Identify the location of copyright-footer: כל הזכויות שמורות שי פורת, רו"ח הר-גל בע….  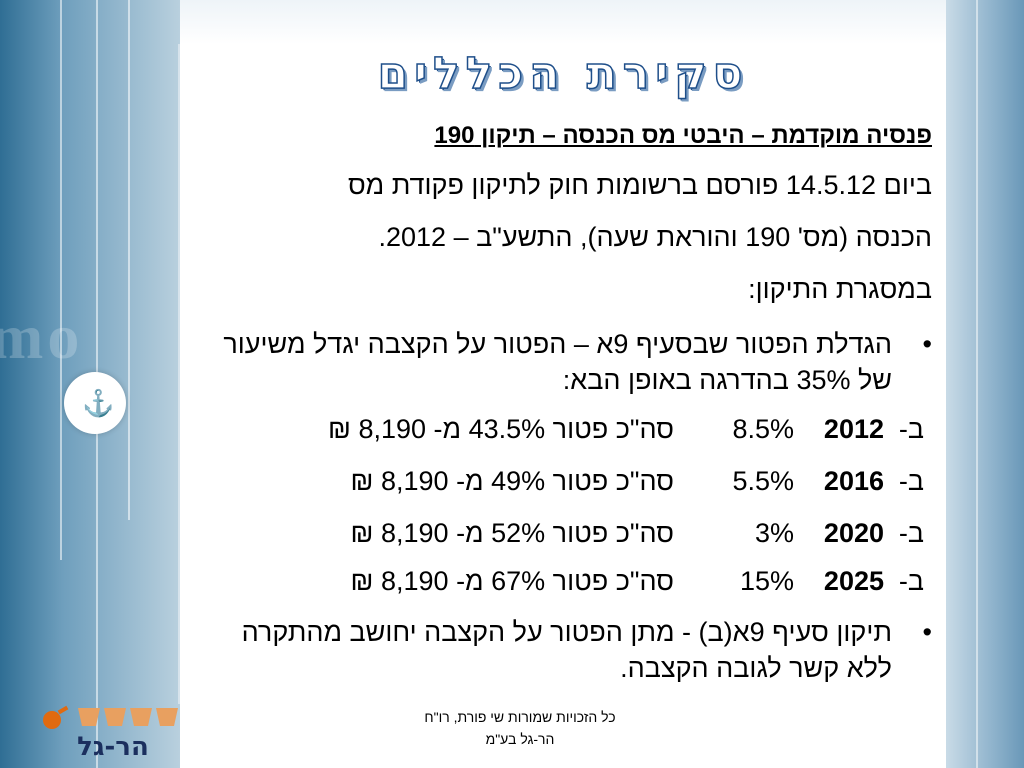
(520, 728).